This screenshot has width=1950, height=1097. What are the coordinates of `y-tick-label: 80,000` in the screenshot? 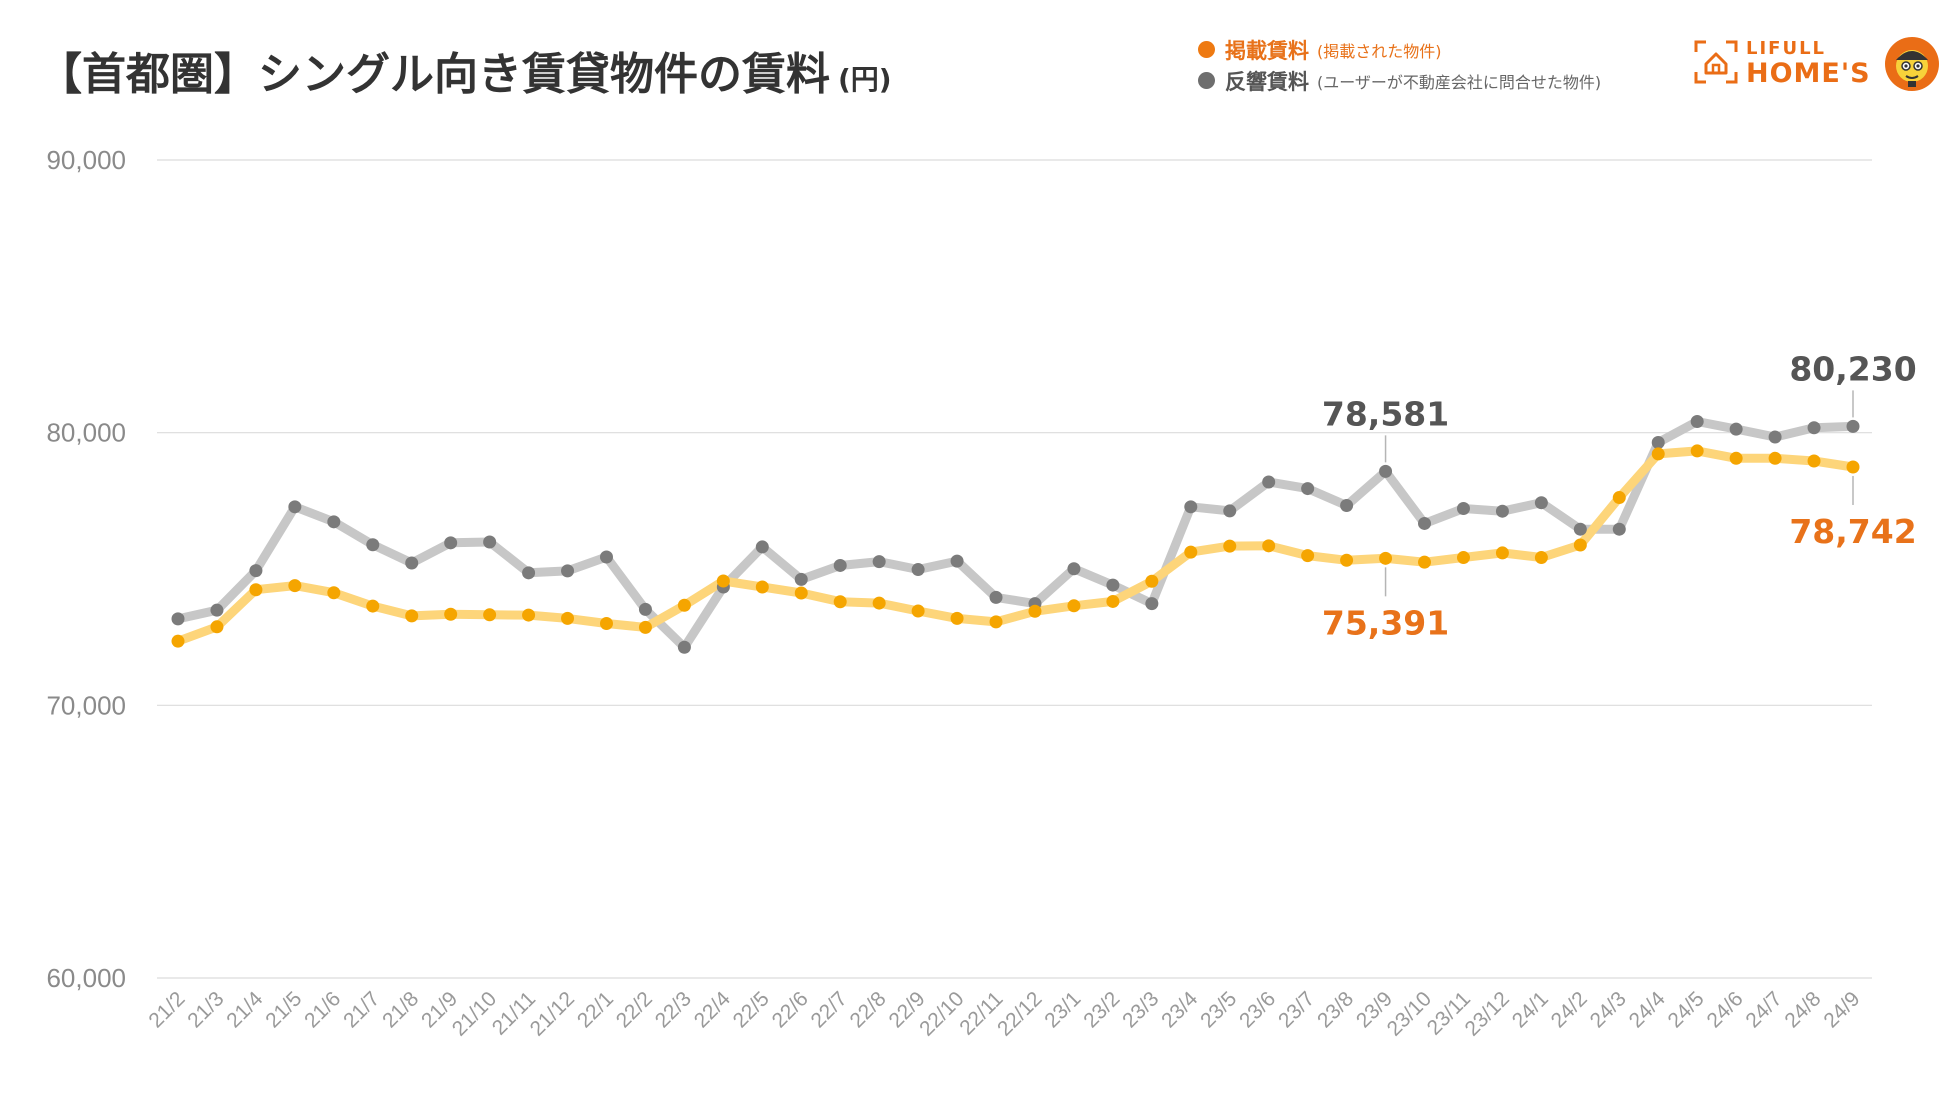 It's located at (86, 433).